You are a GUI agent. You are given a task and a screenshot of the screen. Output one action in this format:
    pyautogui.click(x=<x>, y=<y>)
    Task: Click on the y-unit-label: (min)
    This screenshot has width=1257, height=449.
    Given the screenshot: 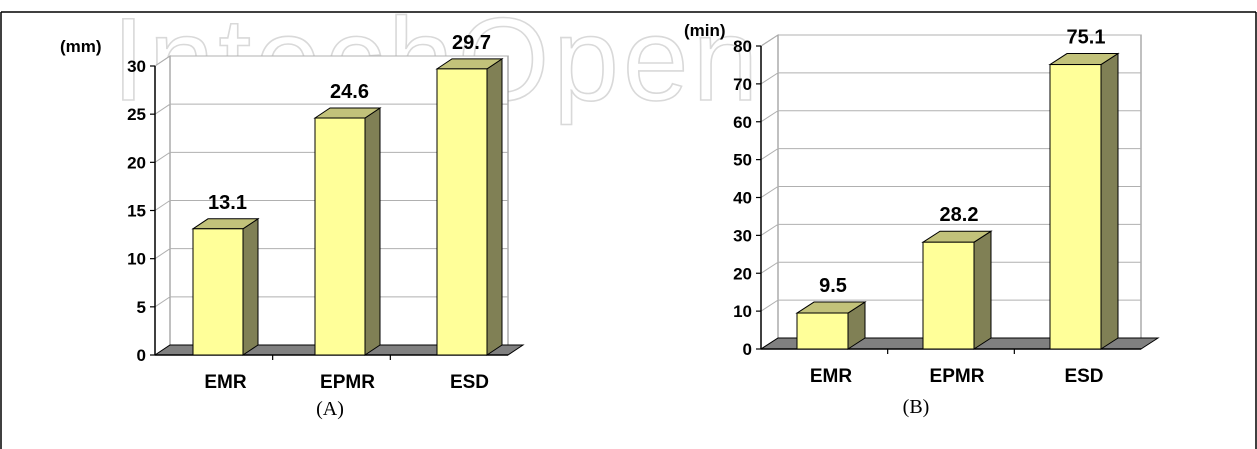 What is the action you would take?
    pyautogui.click(x=705, y=30)
    